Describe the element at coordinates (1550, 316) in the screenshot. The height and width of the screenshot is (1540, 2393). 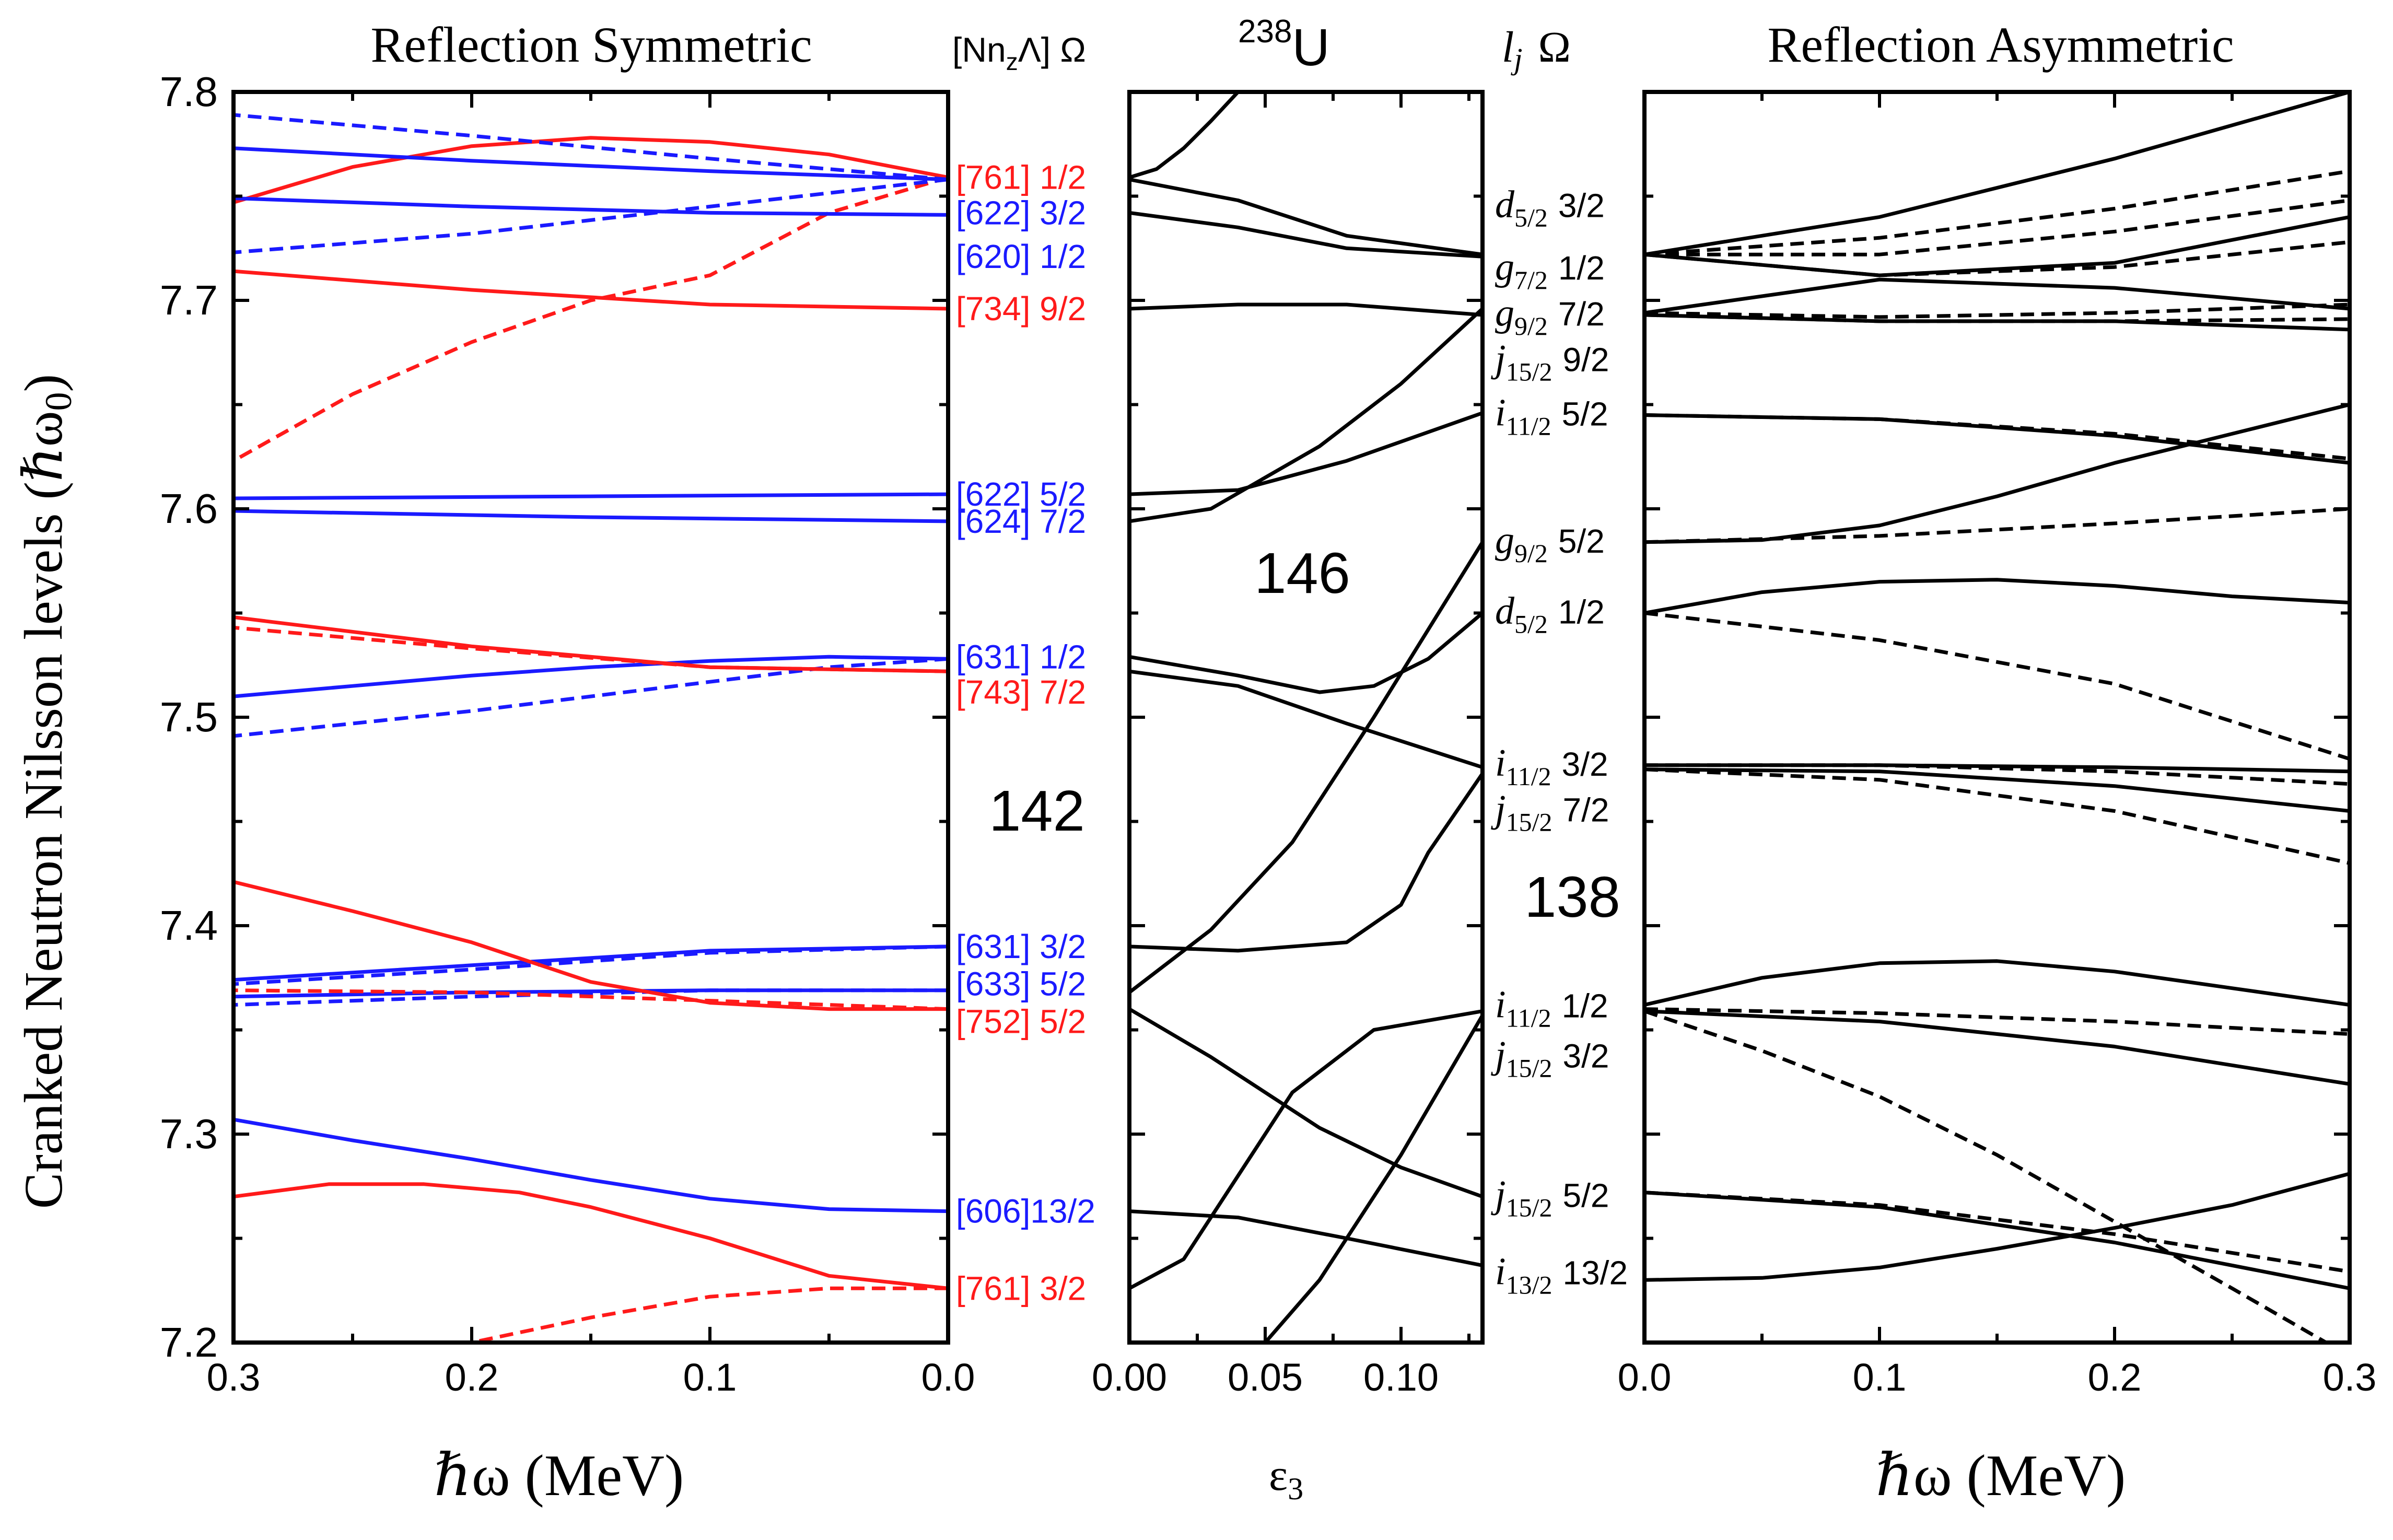
I see `spherical-level-label-2: g9/2 7/2` at that location.